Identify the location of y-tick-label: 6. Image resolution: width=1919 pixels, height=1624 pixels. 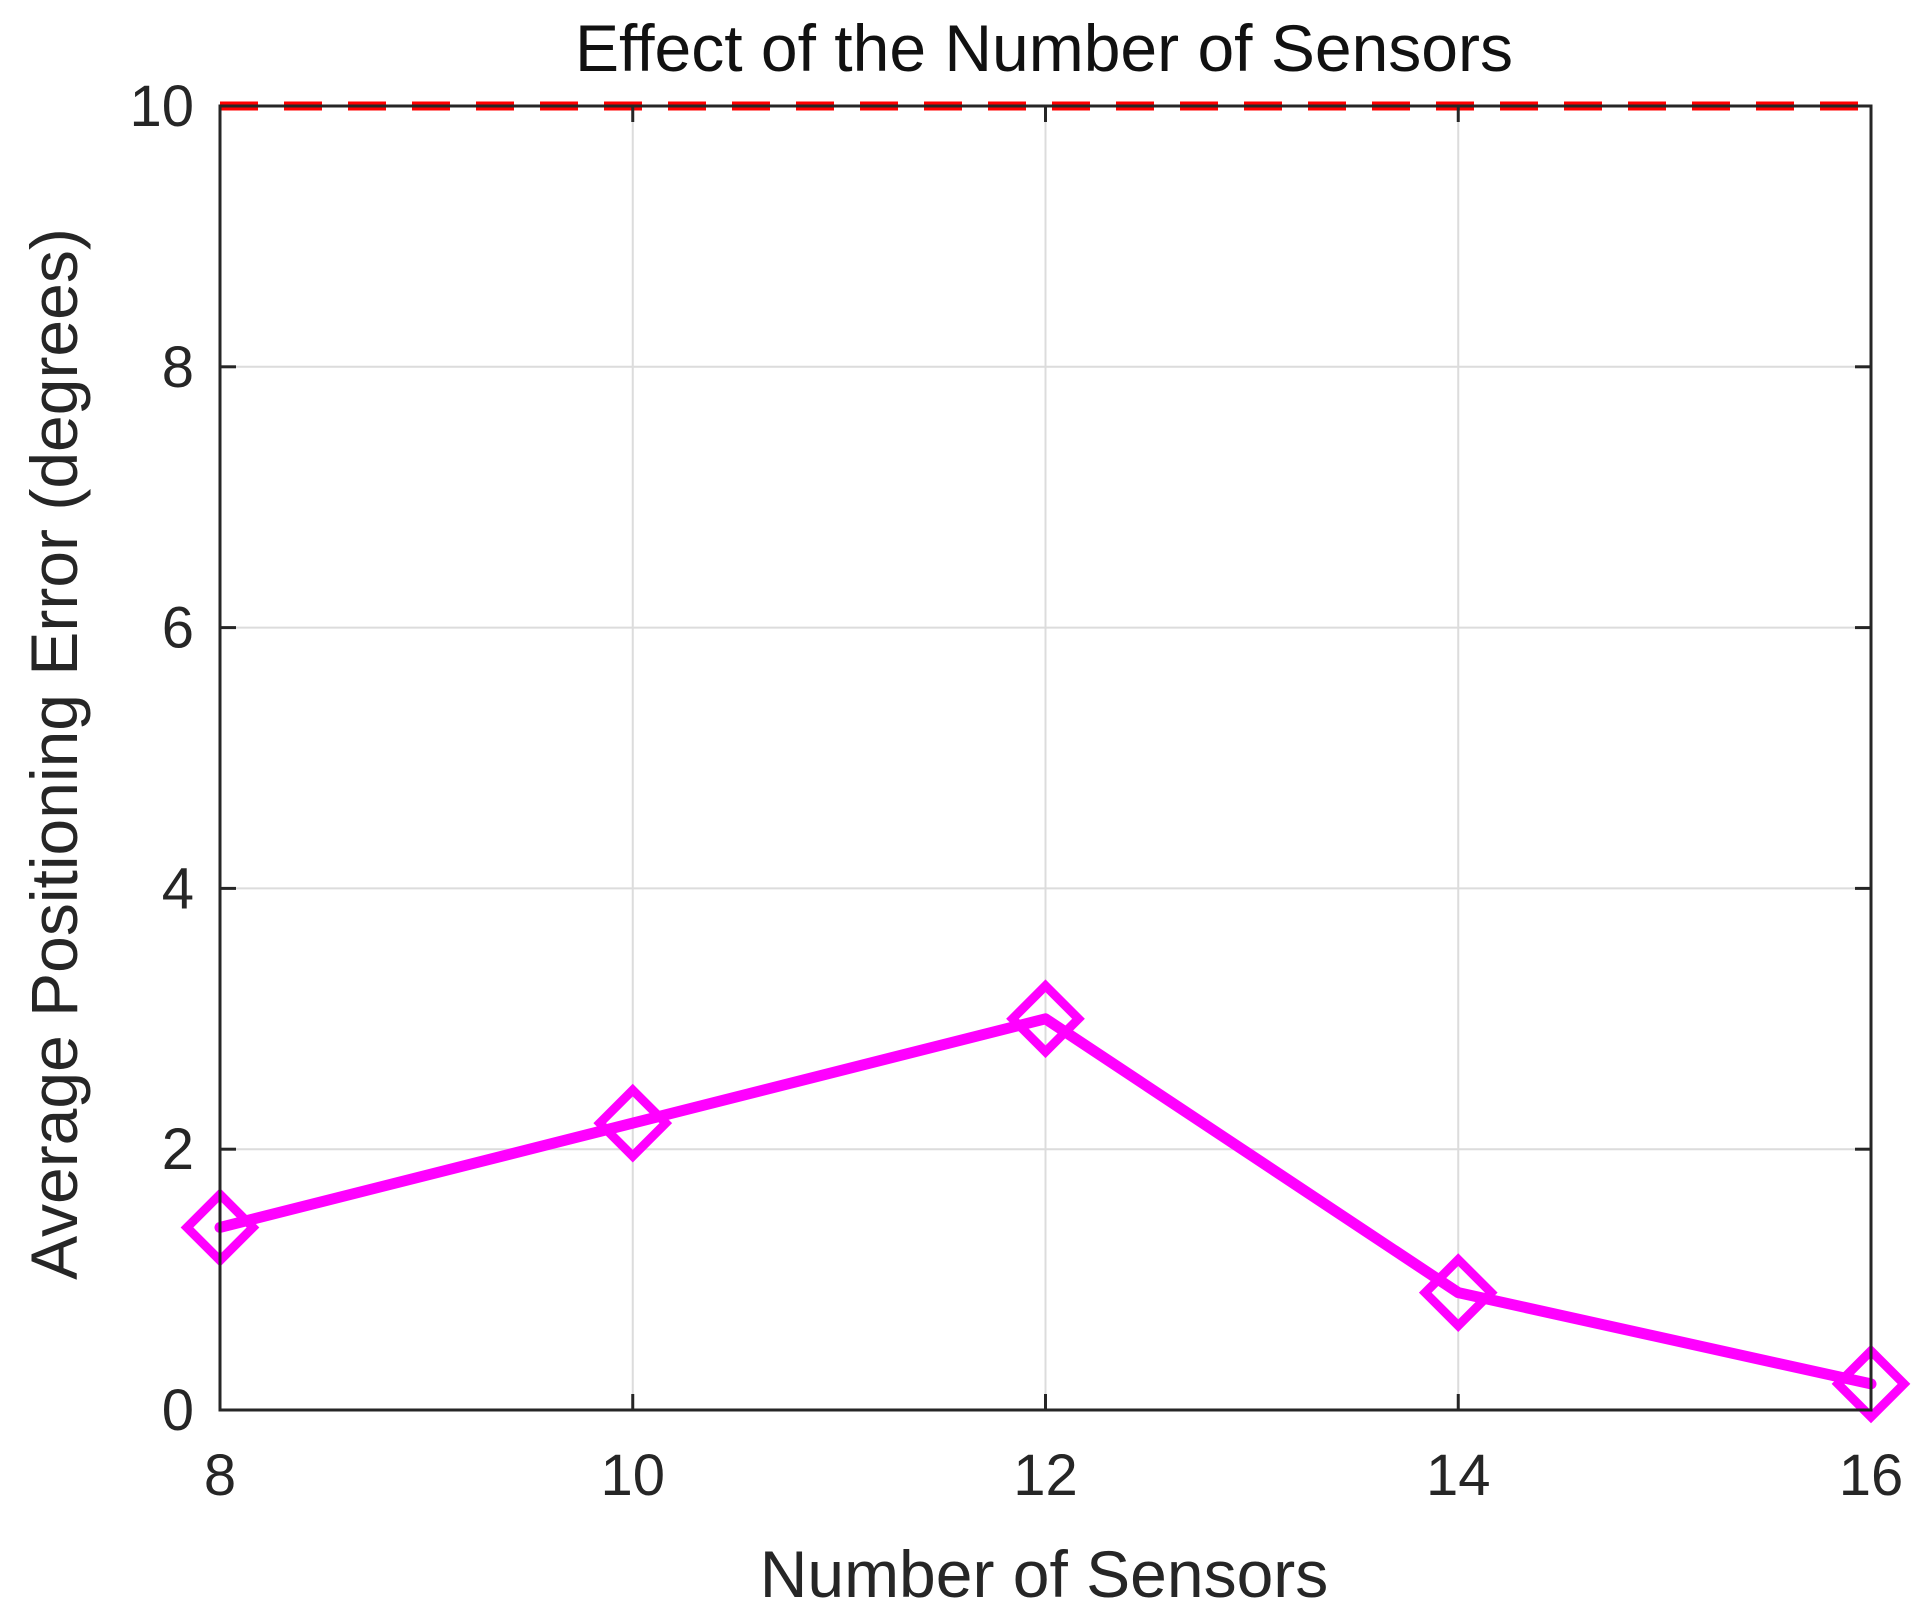
(178, 628).